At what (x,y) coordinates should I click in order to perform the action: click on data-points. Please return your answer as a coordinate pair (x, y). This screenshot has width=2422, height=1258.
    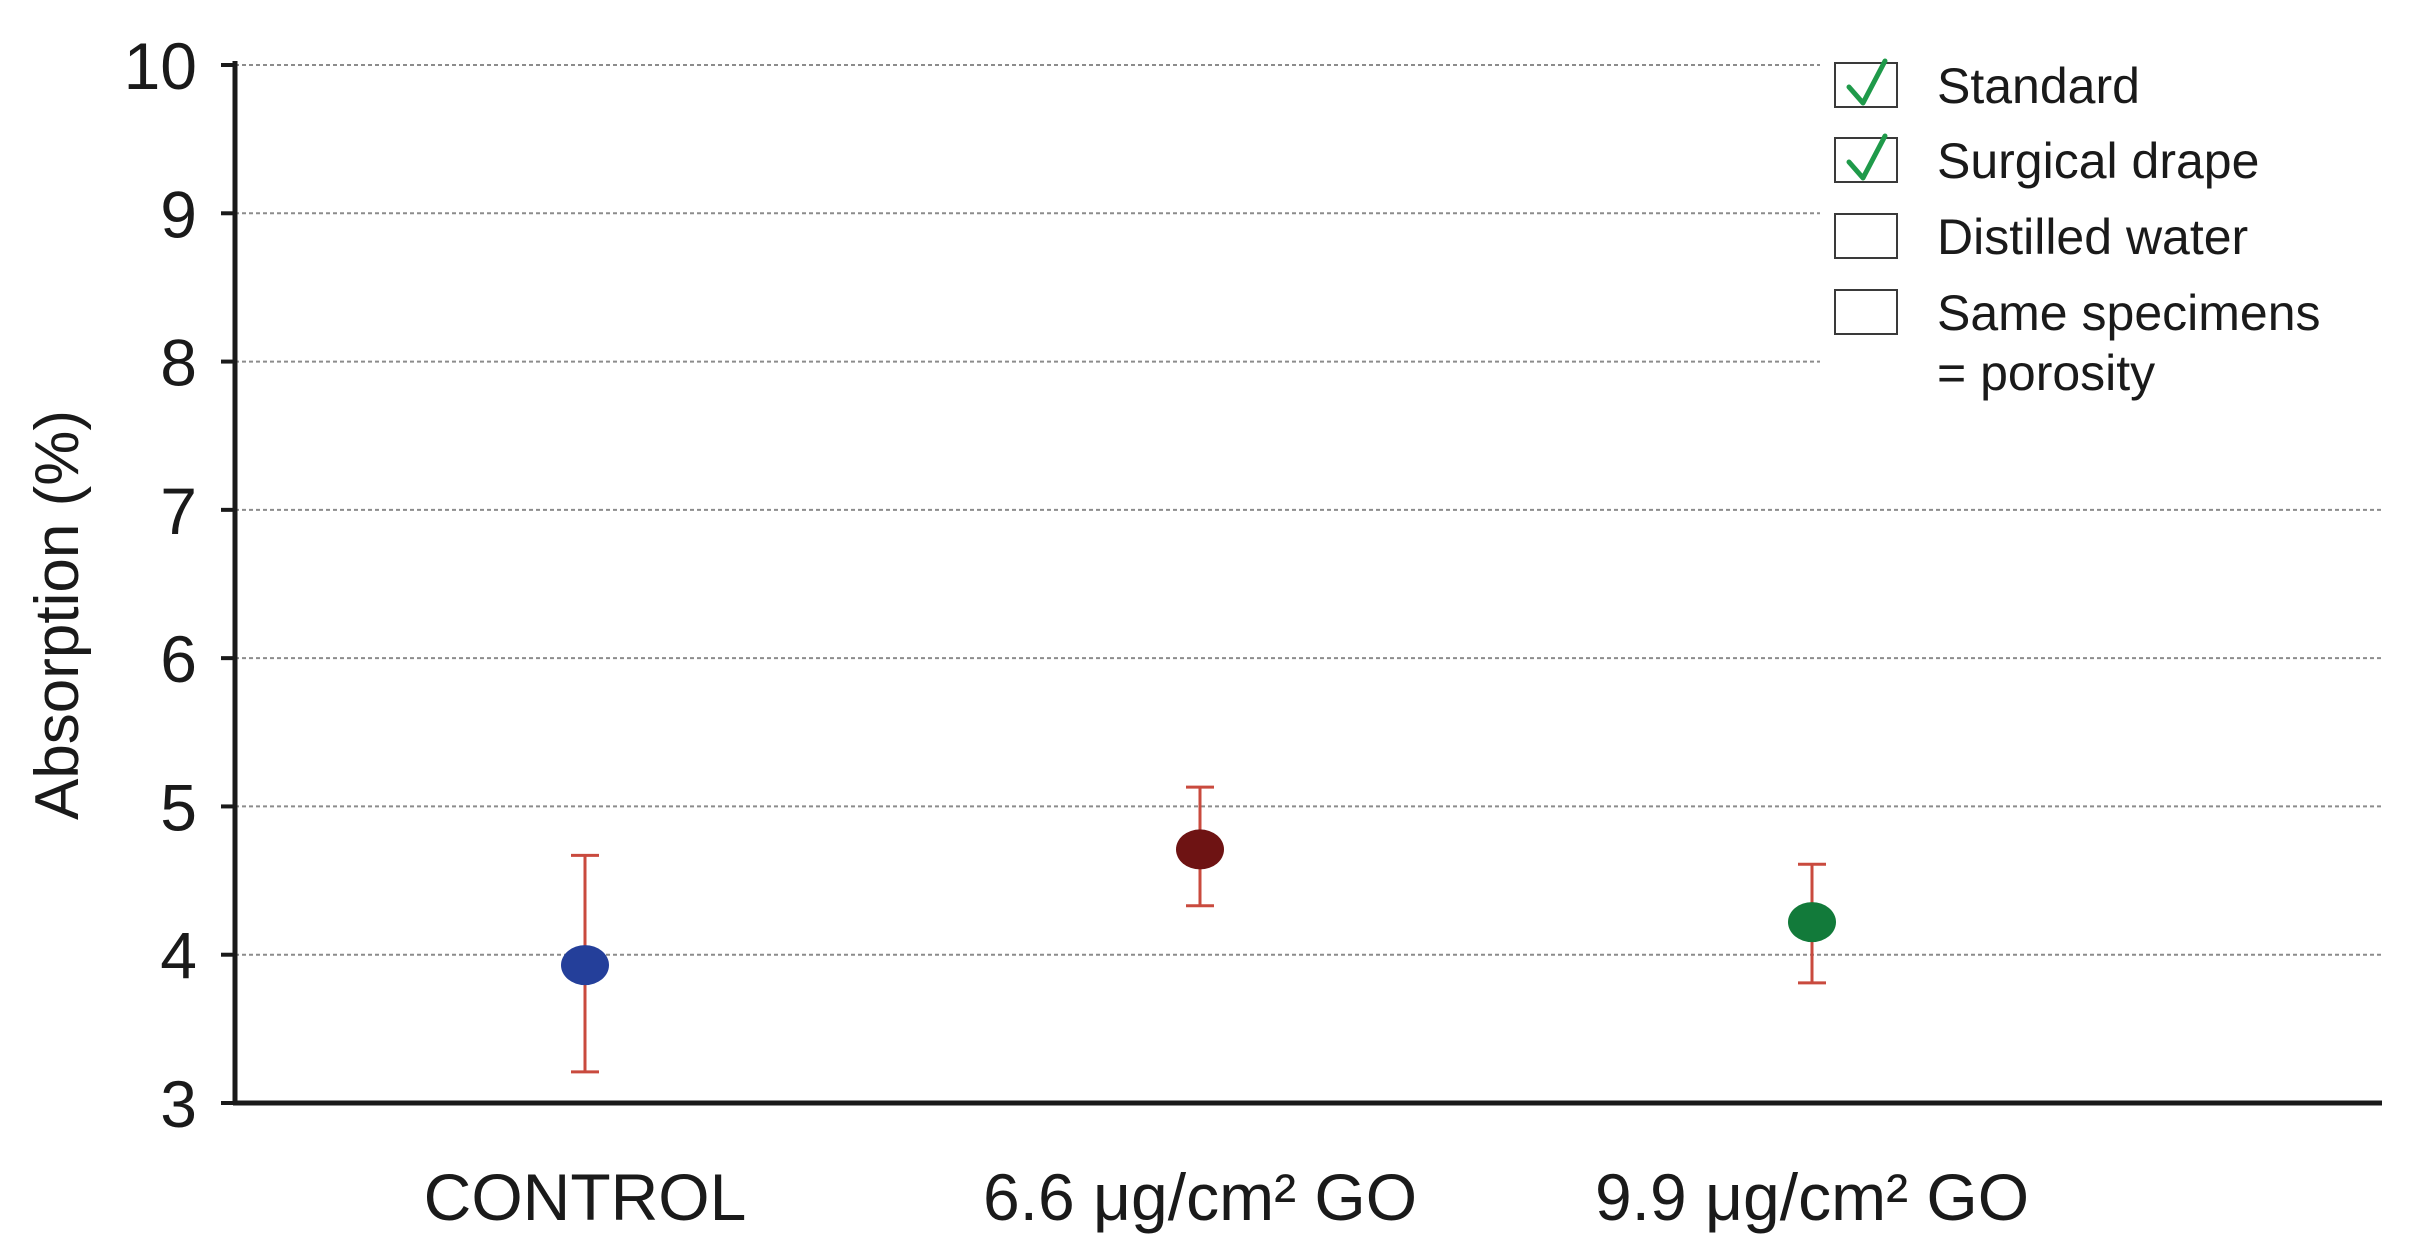
    Looking at the image, I should click on (1198, 907).